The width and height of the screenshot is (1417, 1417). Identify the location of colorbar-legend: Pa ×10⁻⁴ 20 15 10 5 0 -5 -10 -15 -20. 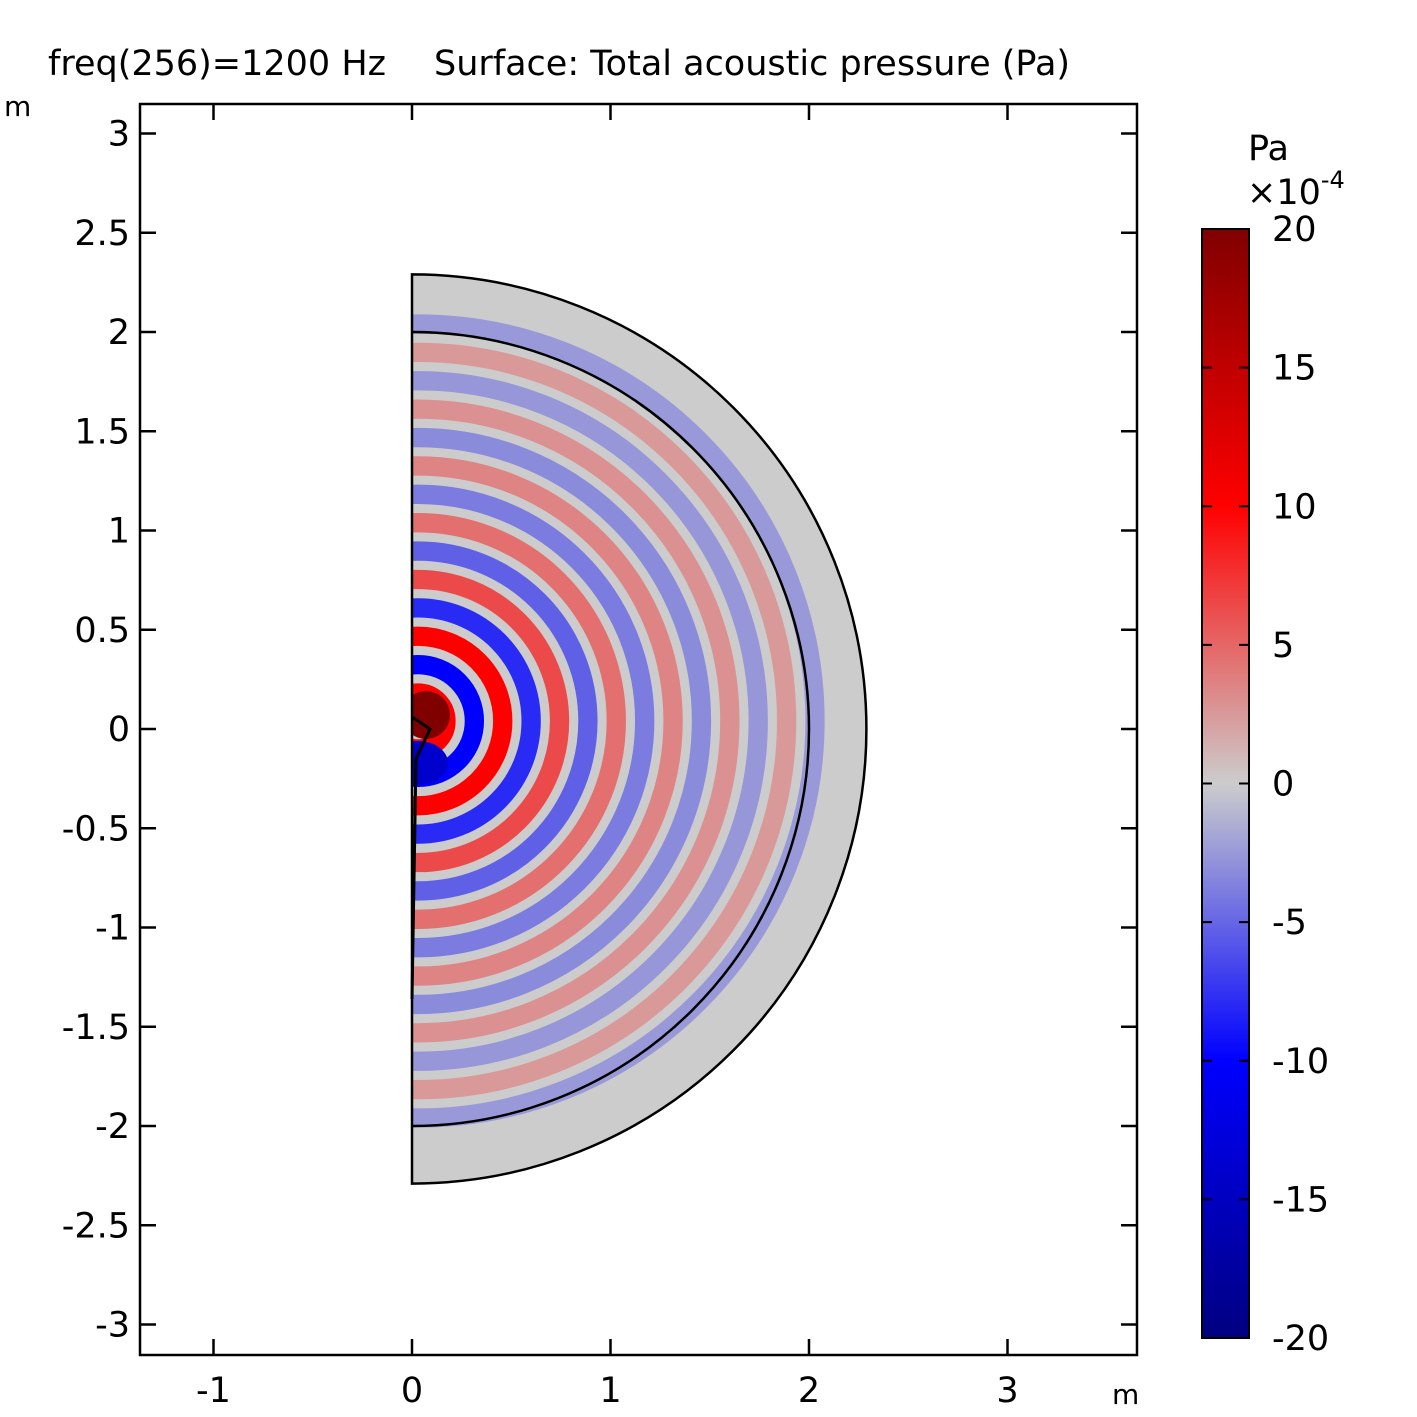
(1273, 744).